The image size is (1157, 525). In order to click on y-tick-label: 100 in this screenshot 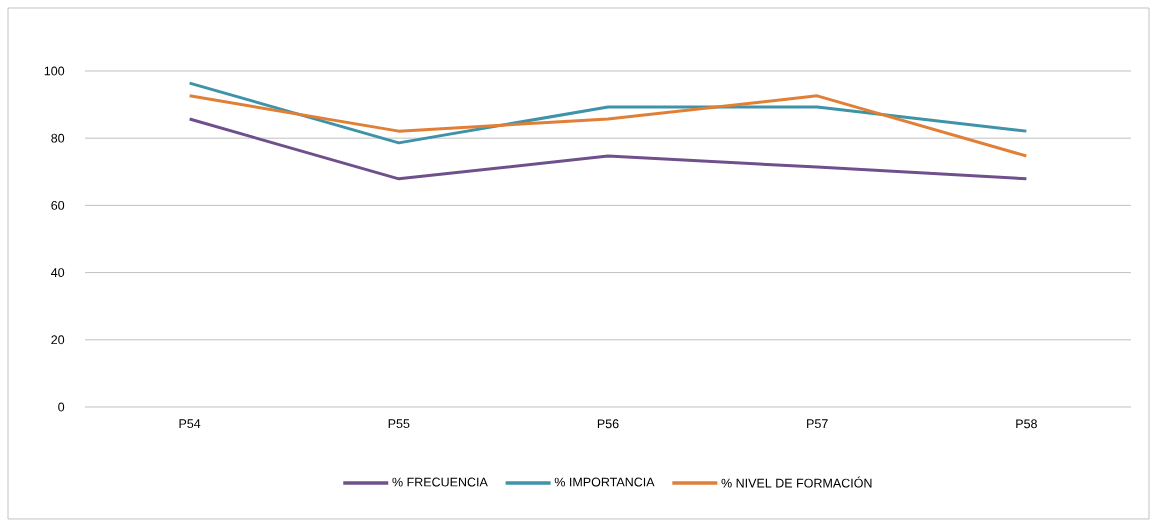, I will do `click(54, 71)`.